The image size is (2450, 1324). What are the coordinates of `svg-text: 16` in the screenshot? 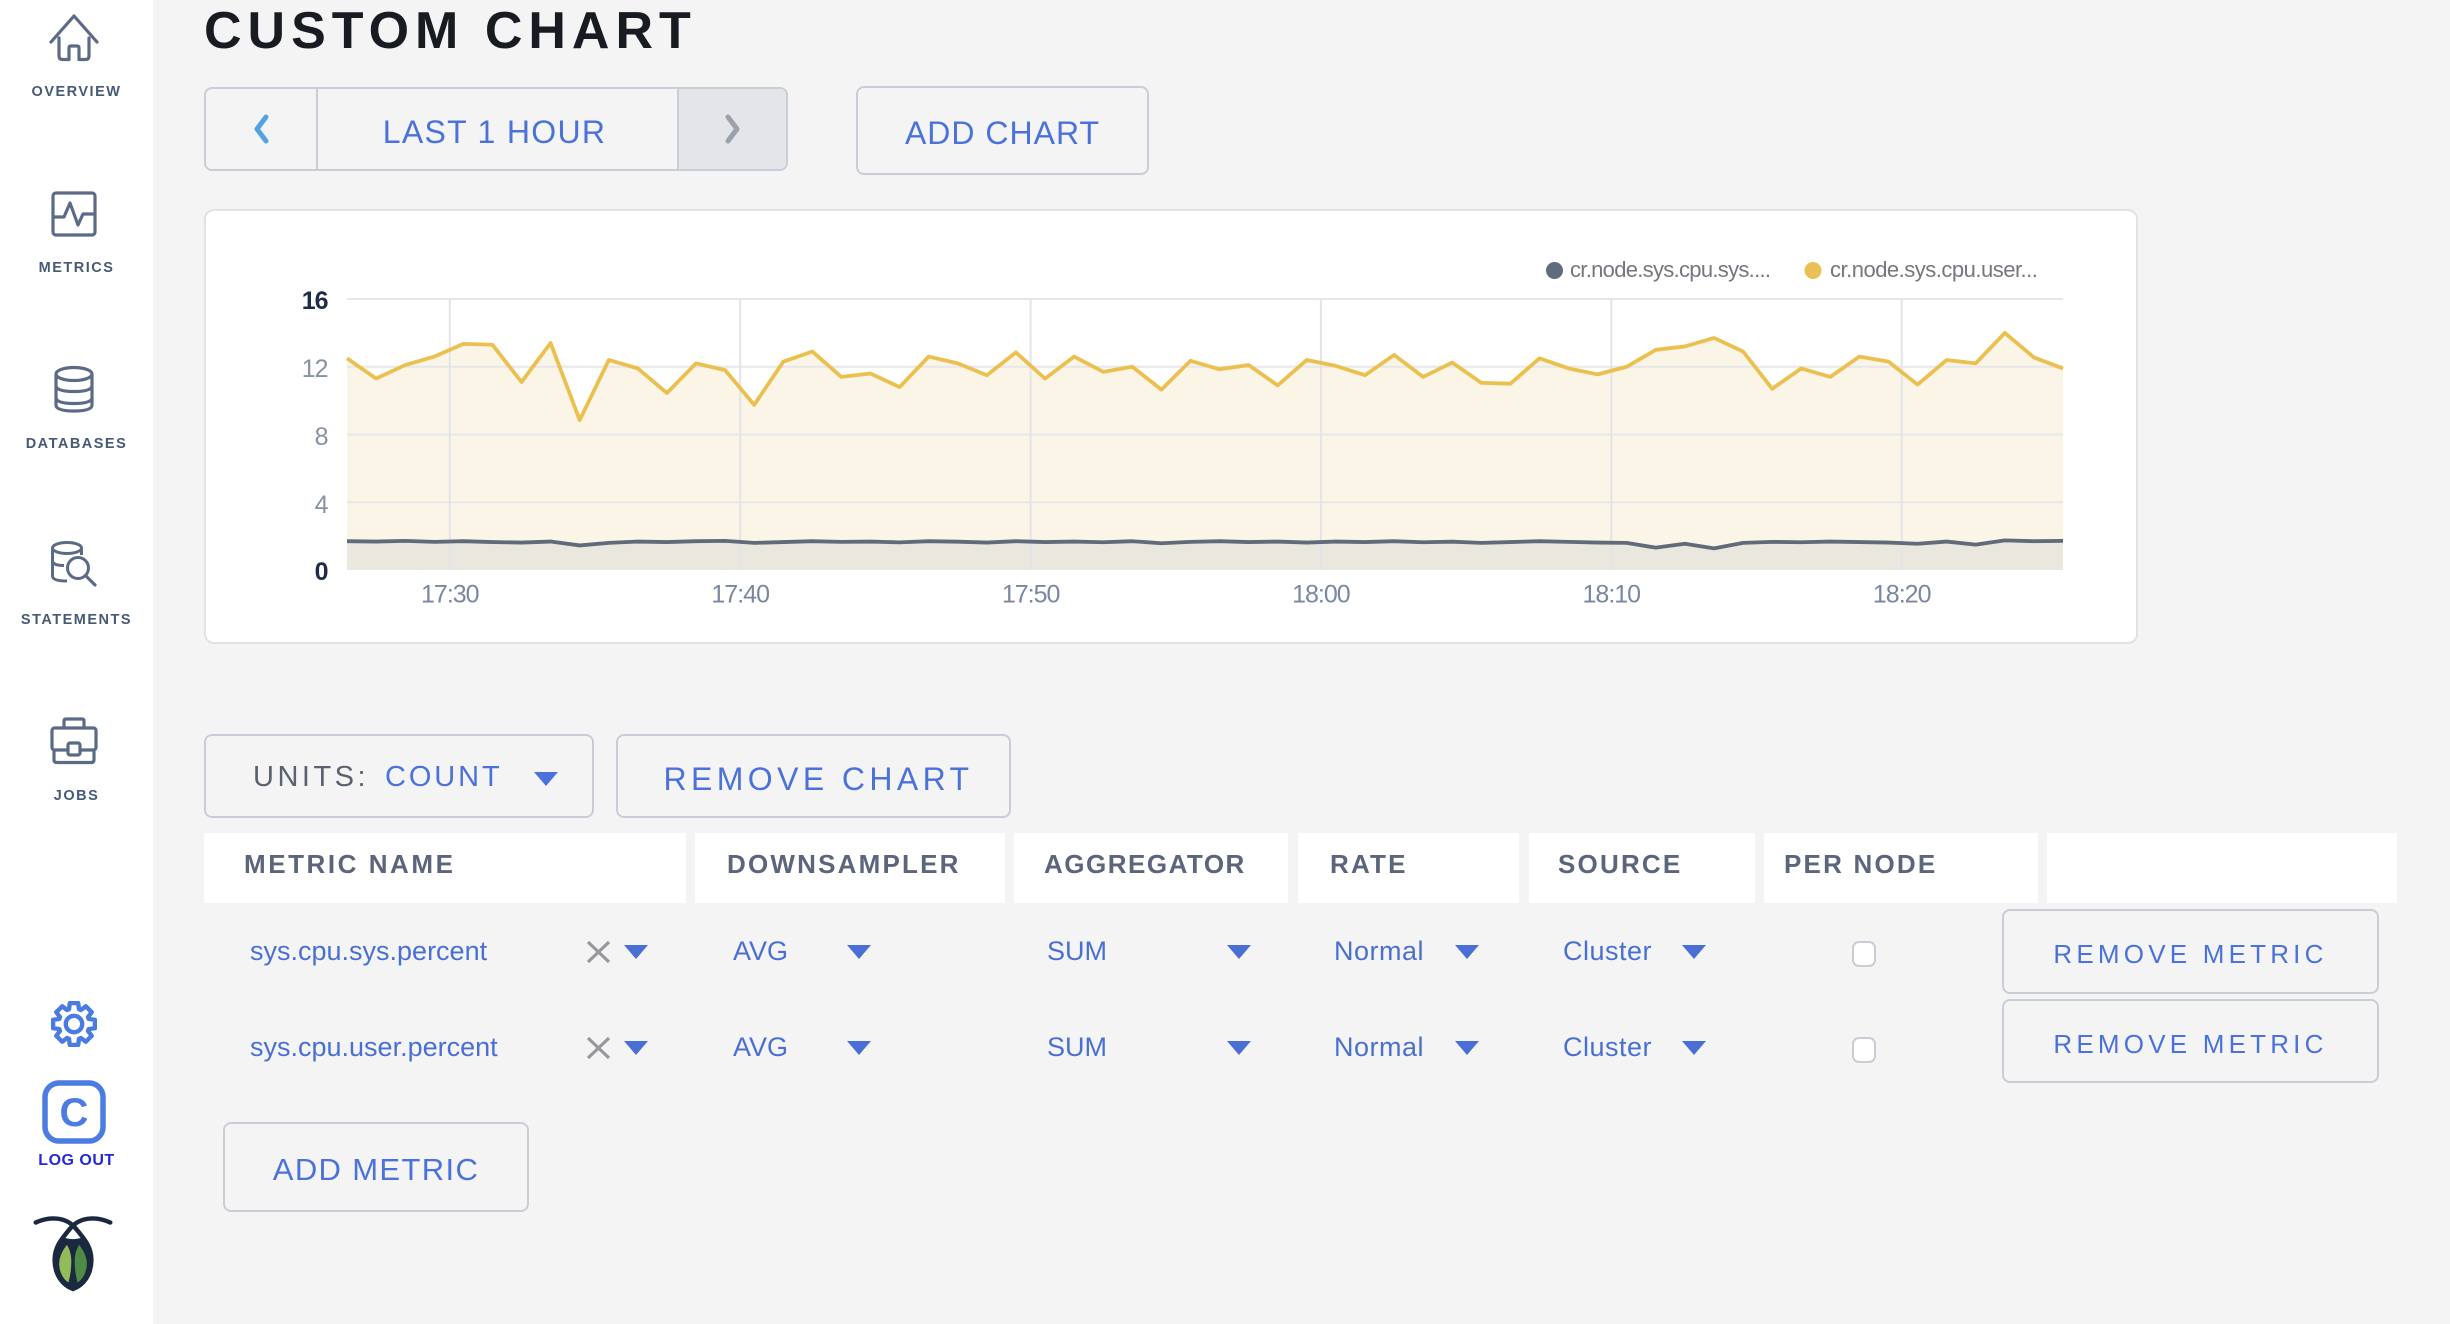 It's located at (315, 301).